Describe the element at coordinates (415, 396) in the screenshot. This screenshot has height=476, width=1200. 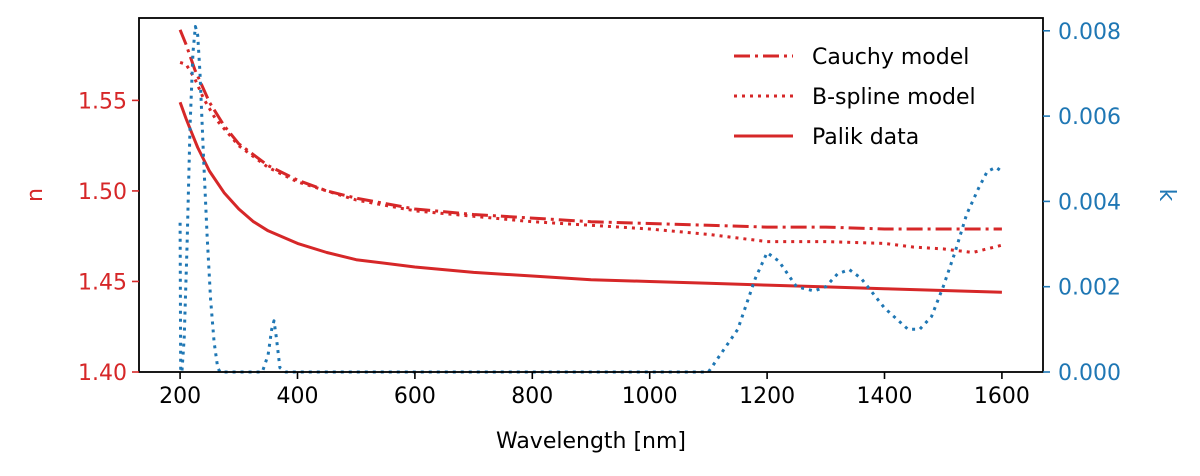
I see `x-tick-label: 600` at that location.